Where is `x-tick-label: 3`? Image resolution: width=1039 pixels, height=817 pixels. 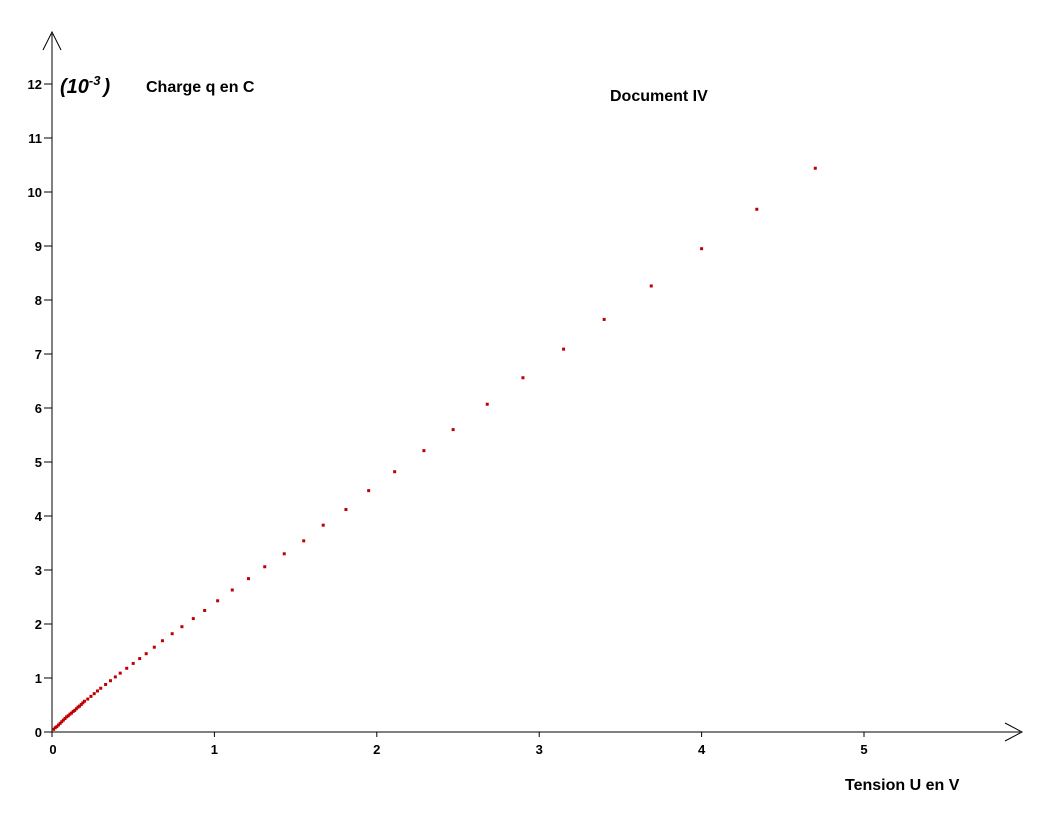 x-tick-label: 3 is located at coordinates (539, 749).